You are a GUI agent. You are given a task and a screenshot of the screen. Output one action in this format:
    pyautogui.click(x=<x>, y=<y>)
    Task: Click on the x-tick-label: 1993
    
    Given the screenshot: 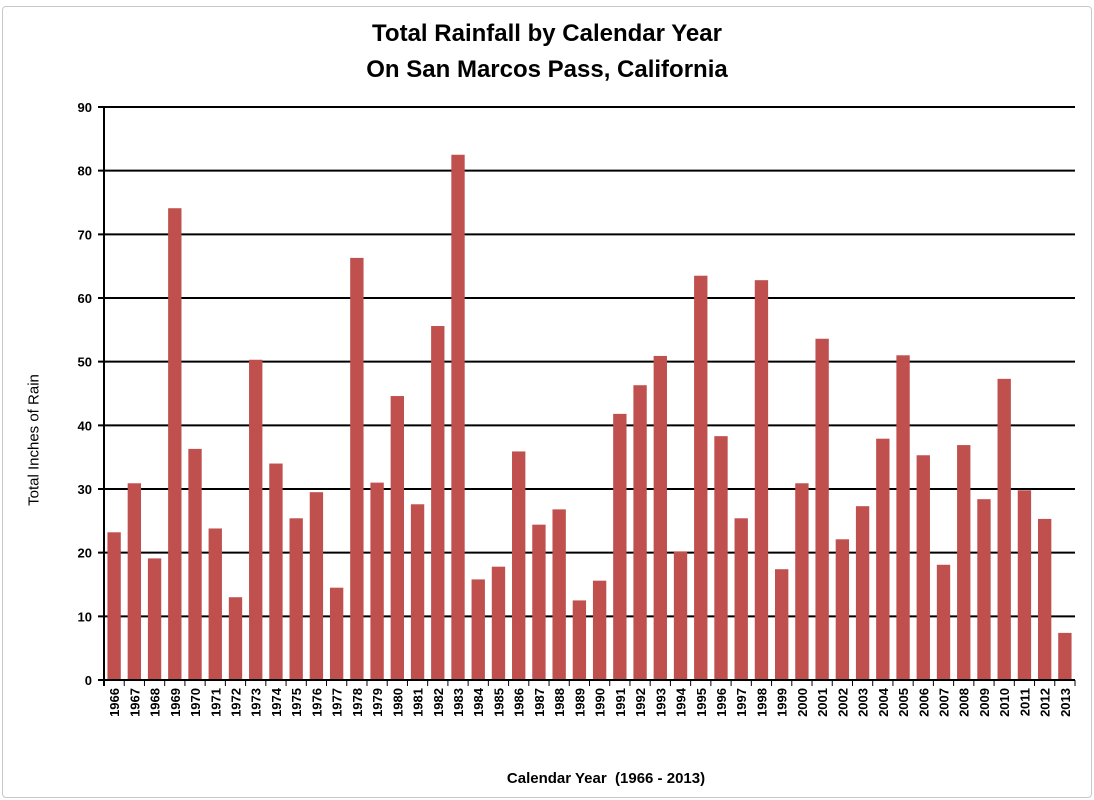 What is the action you would take?
    pyautogui.click(x=660, y=702)
    